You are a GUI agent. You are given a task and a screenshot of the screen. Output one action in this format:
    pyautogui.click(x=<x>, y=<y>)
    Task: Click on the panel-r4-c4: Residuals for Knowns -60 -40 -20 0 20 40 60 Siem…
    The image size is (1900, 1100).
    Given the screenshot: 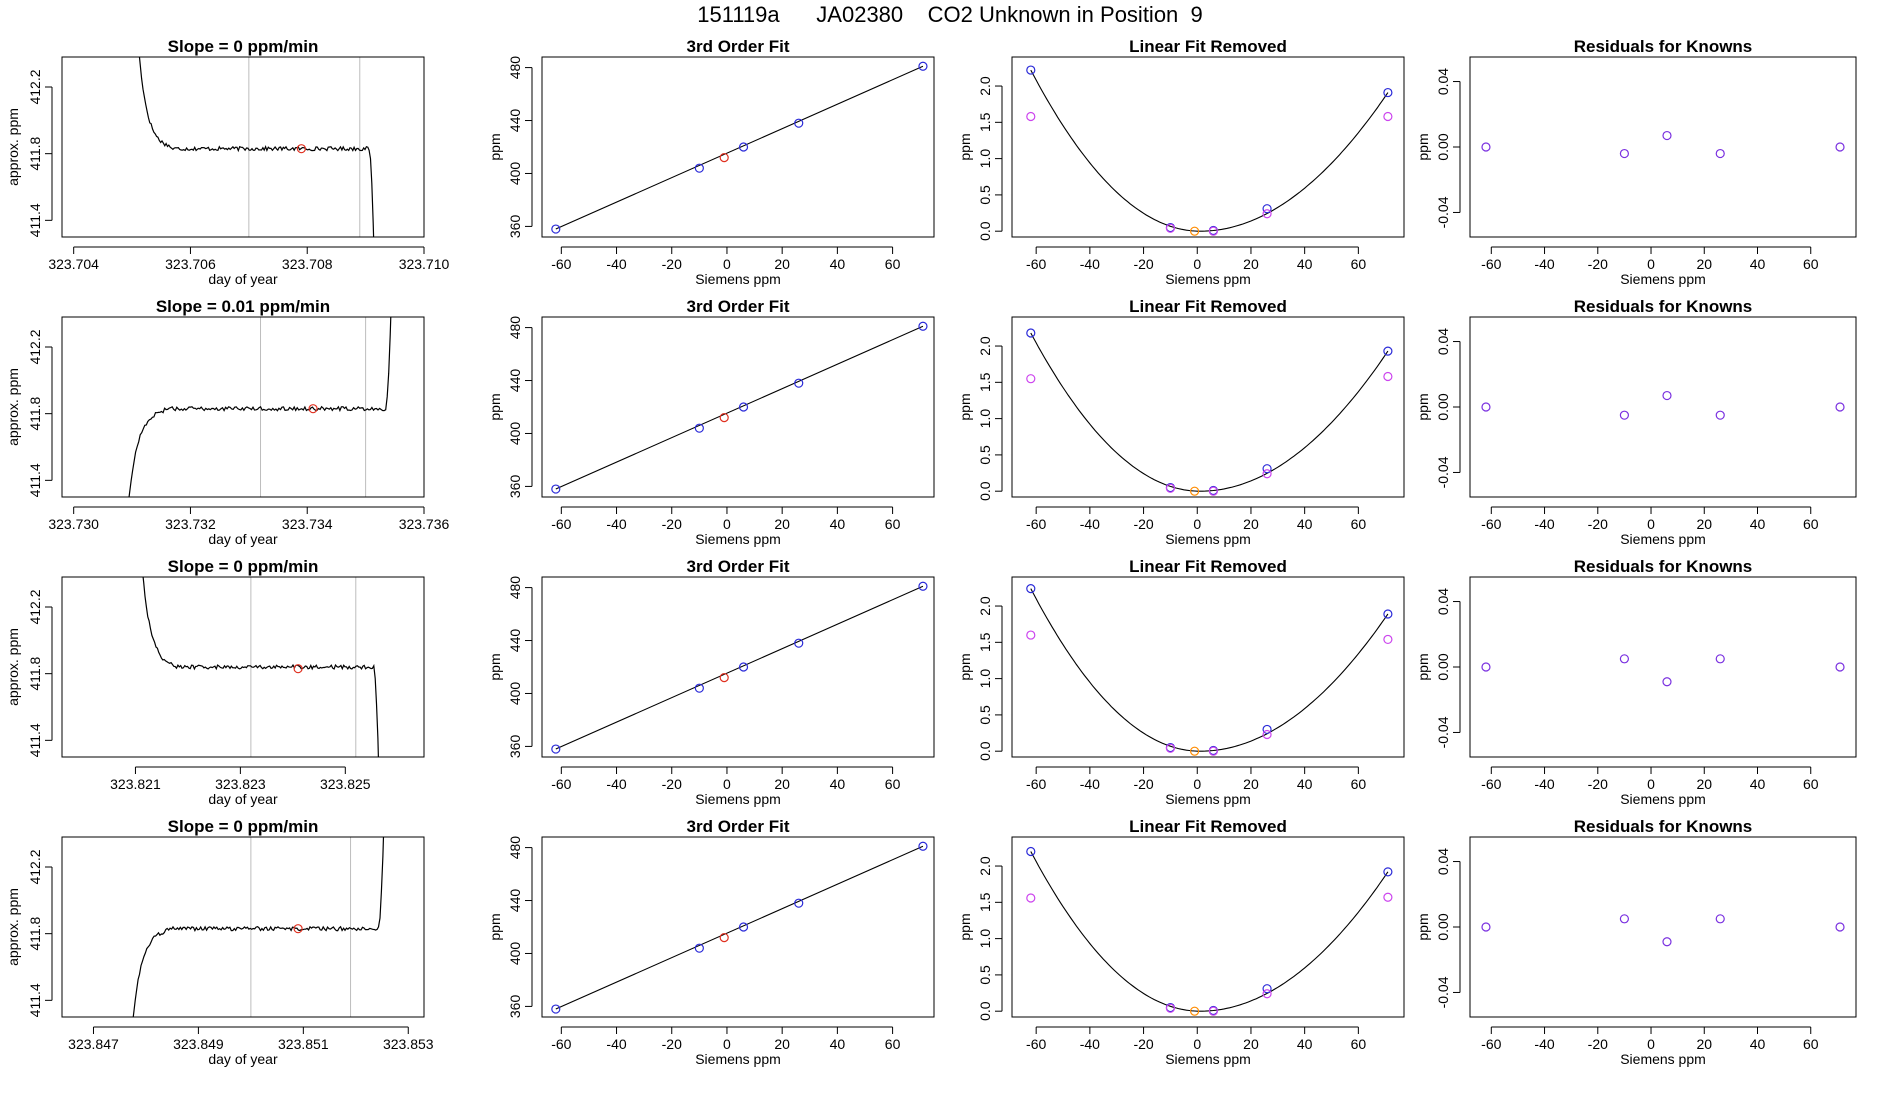 What is the action you would take?
    pyautogui.click(x=1636, y=942)
    